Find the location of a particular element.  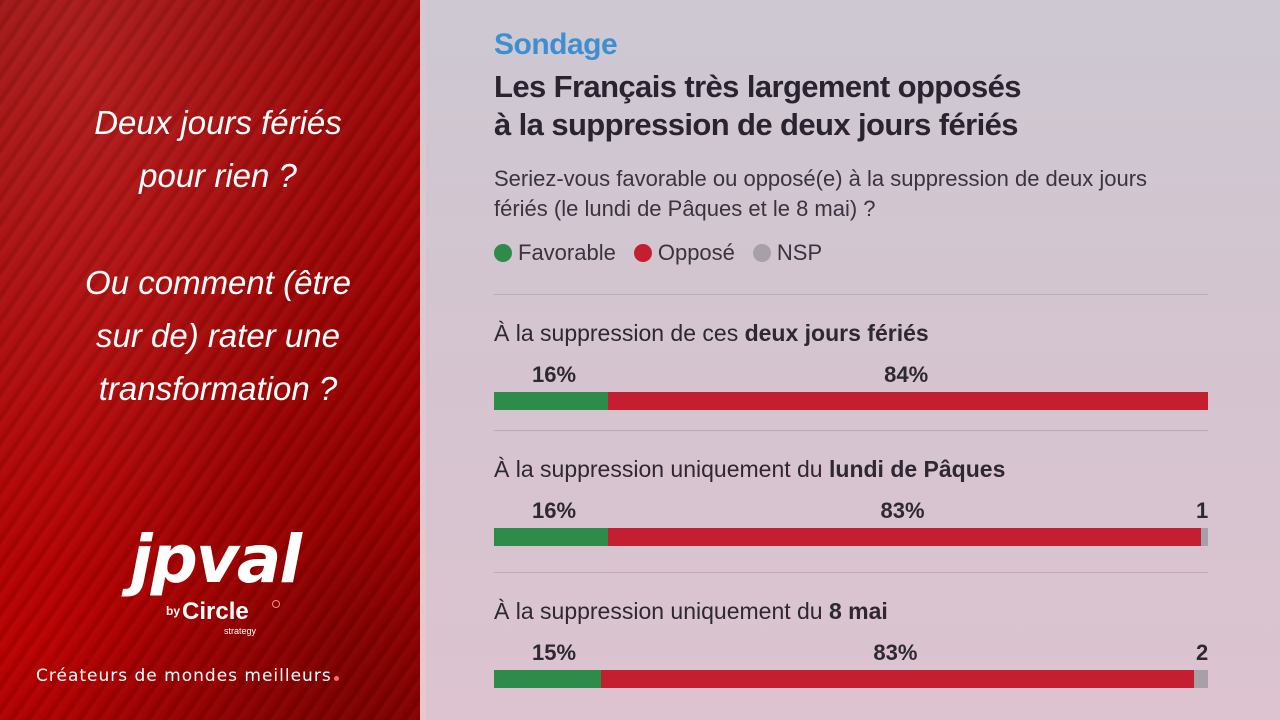

logo-dot-icon is located at coordinates (276, 604).